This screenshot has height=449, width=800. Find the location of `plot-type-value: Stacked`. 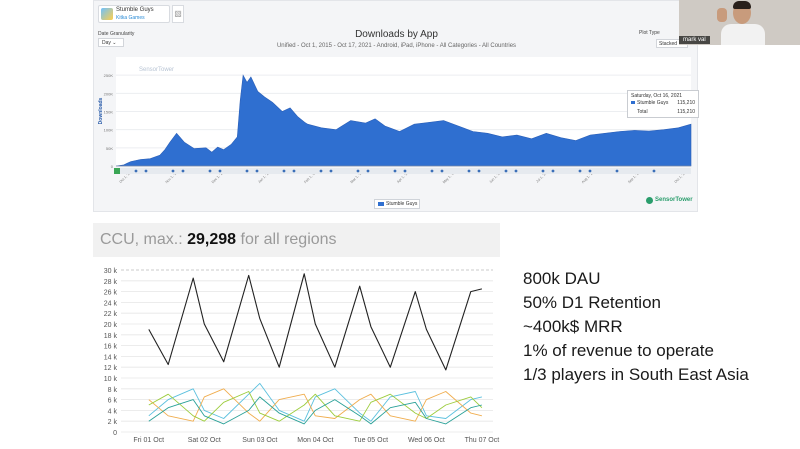

plot-type-value: Stacked is located at coordinates (668, 44).